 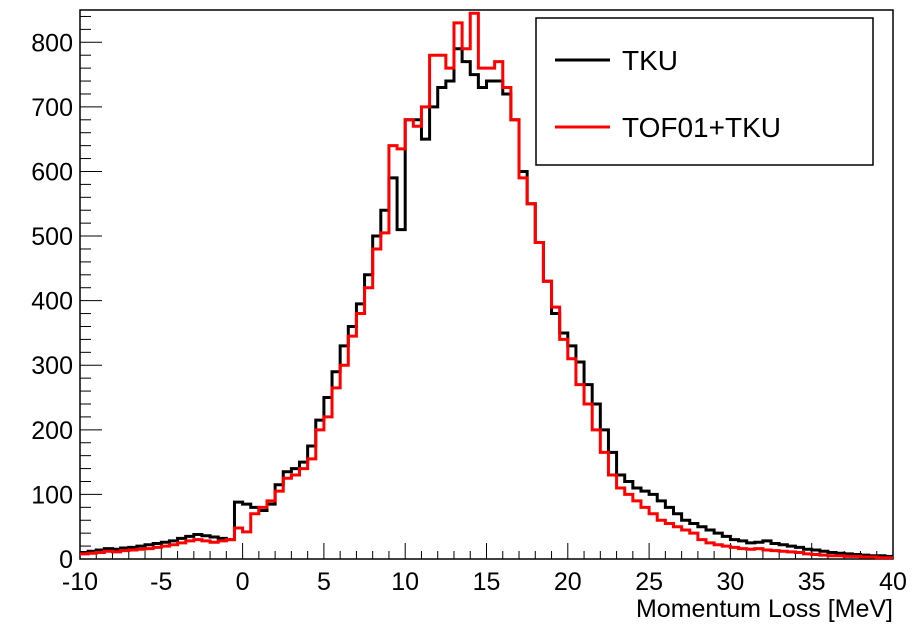 I want to click on x-tick-label: 5, so click(x=324, y=582).